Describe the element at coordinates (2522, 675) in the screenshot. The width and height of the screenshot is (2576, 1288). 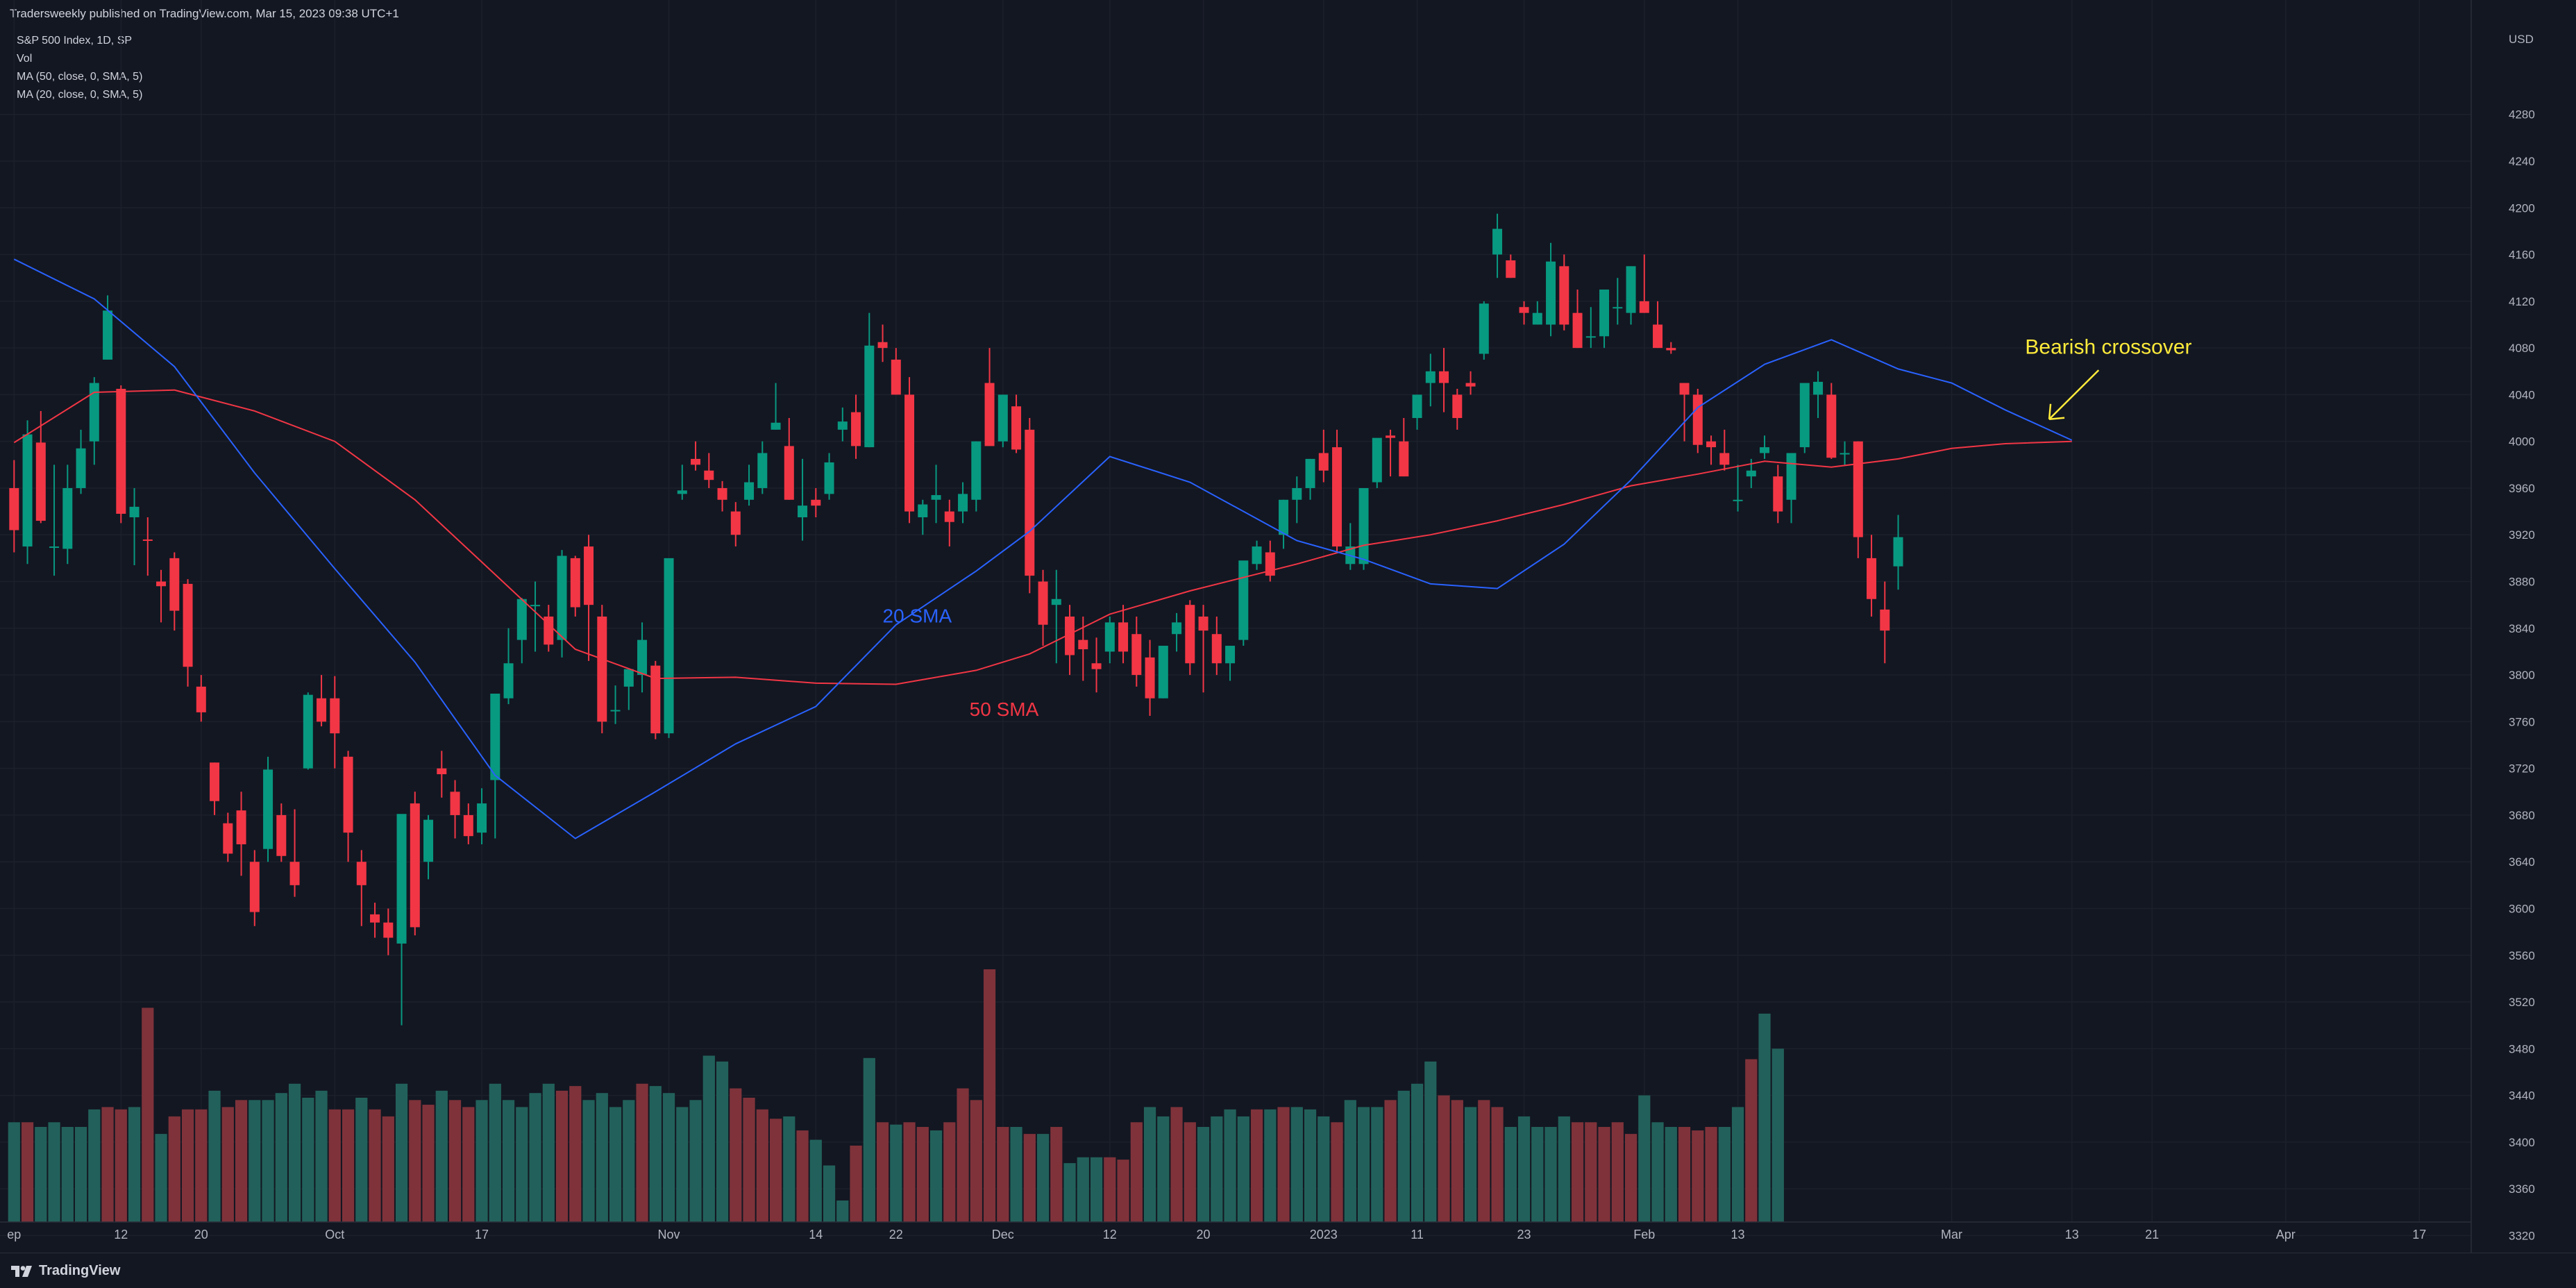
I see `y-tick-label: 3800` at that location.